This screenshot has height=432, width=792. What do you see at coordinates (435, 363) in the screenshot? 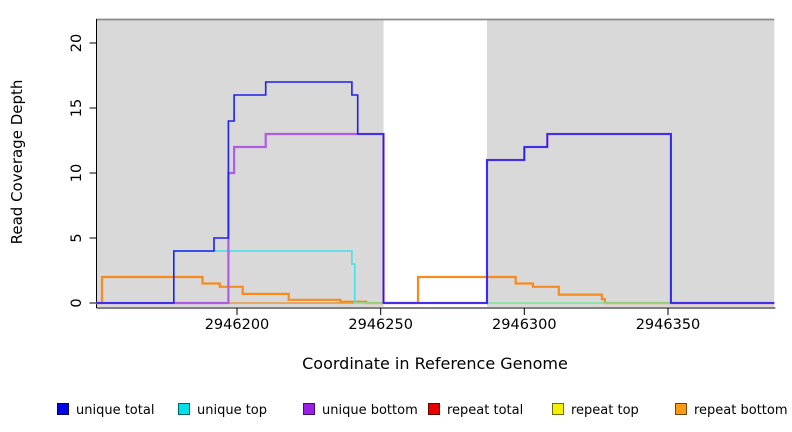
I see `x-axis-title: Coordinate in Reference Genome` at bounding box center [435, 363].